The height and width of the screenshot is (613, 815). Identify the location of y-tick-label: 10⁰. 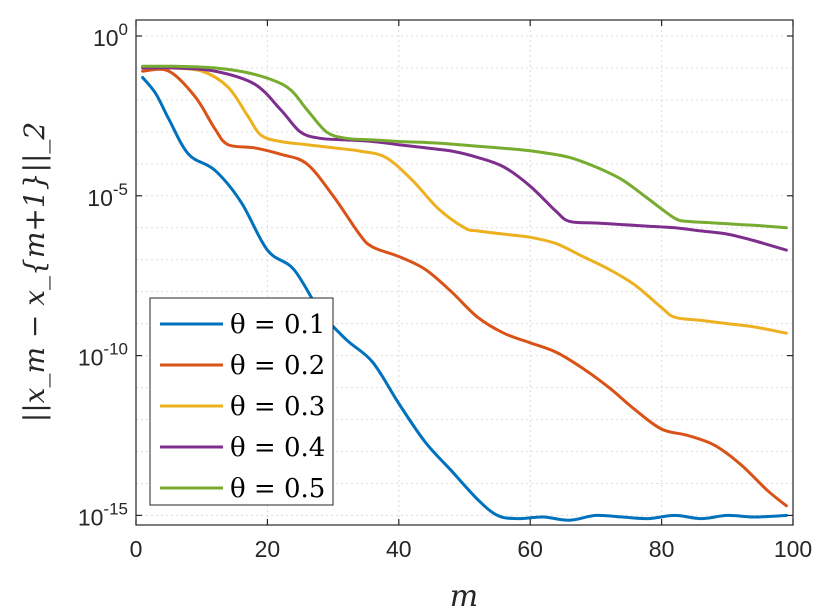
(110, 35).